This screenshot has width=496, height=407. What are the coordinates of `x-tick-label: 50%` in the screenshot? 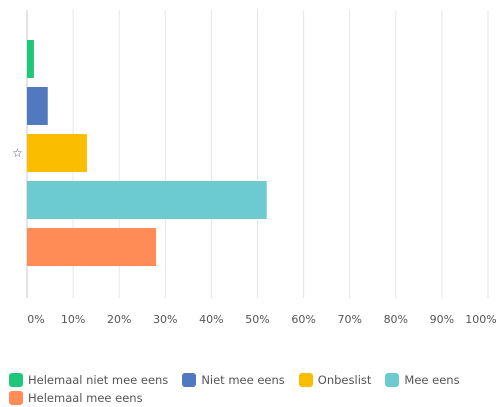 It's located at (257, 319).